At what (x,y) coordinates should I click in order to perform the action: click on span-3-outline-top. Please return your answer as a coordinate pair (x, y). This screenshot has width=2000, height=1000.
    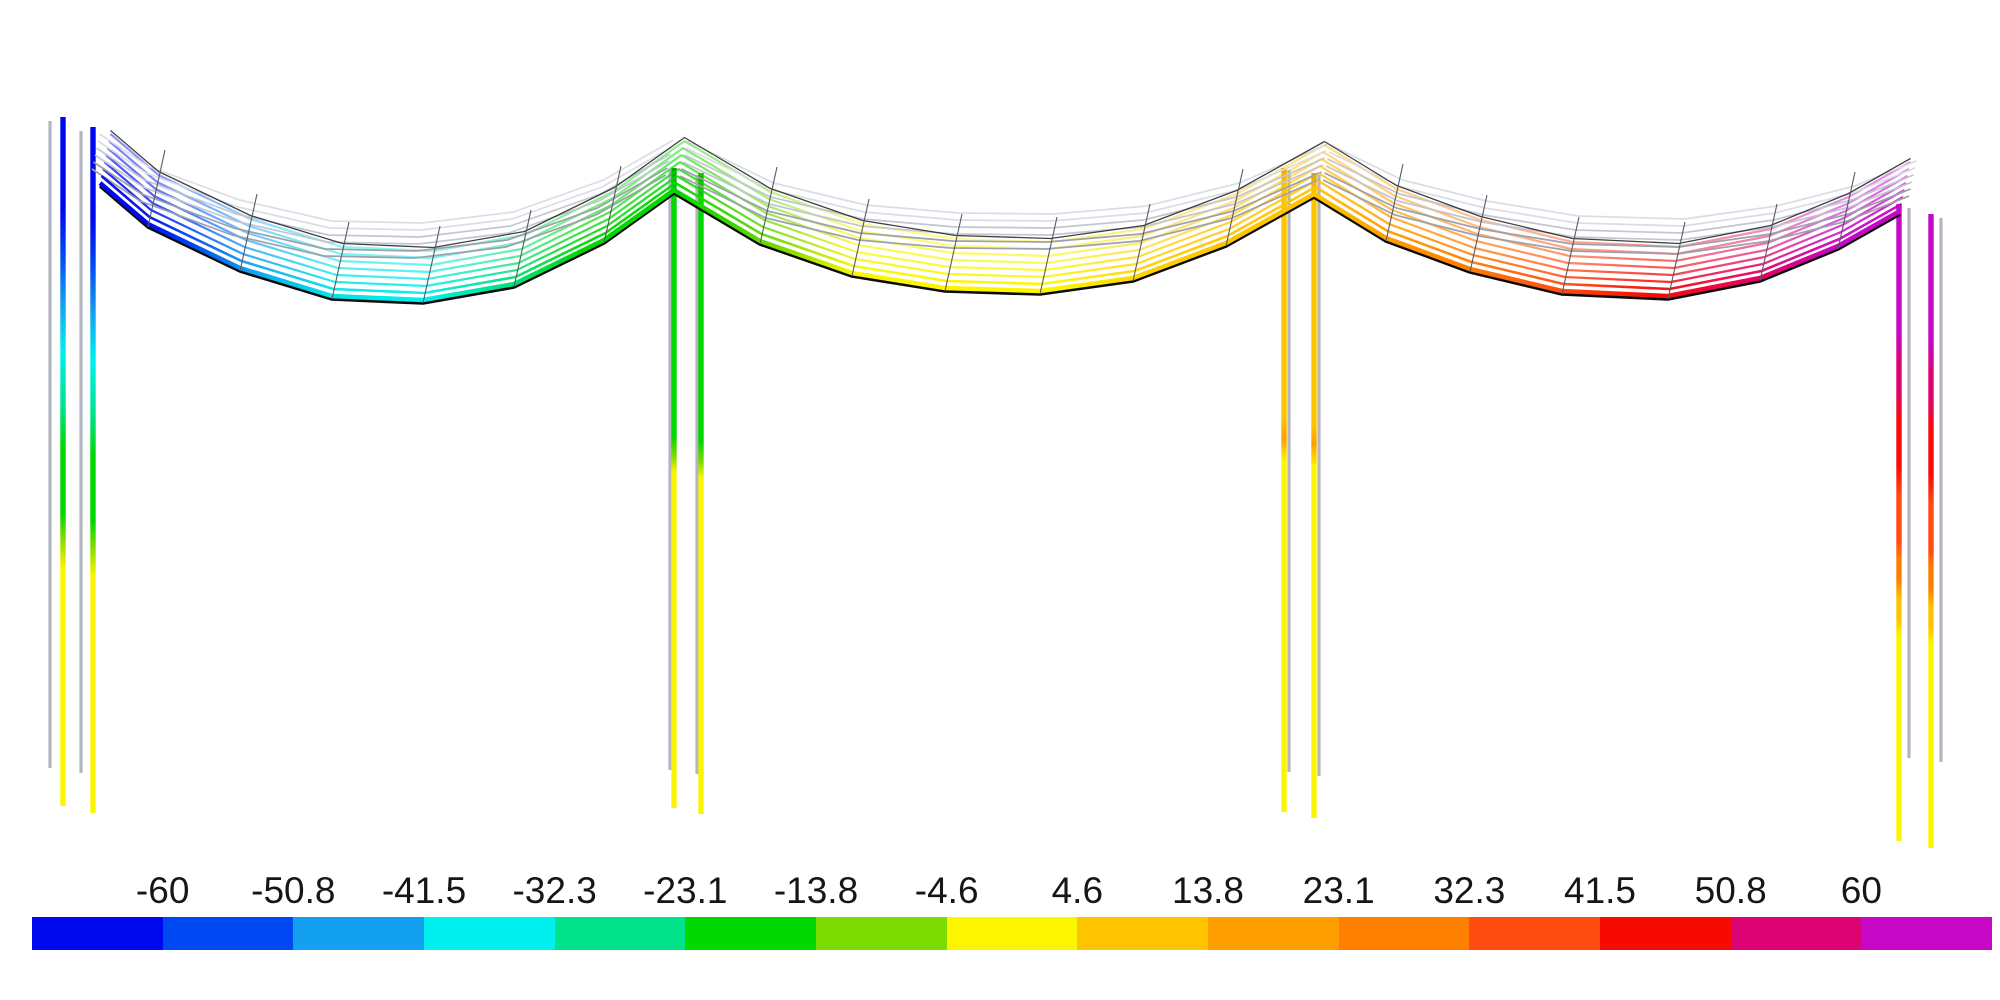
    Looking at the image, I should click on (1617, 192).